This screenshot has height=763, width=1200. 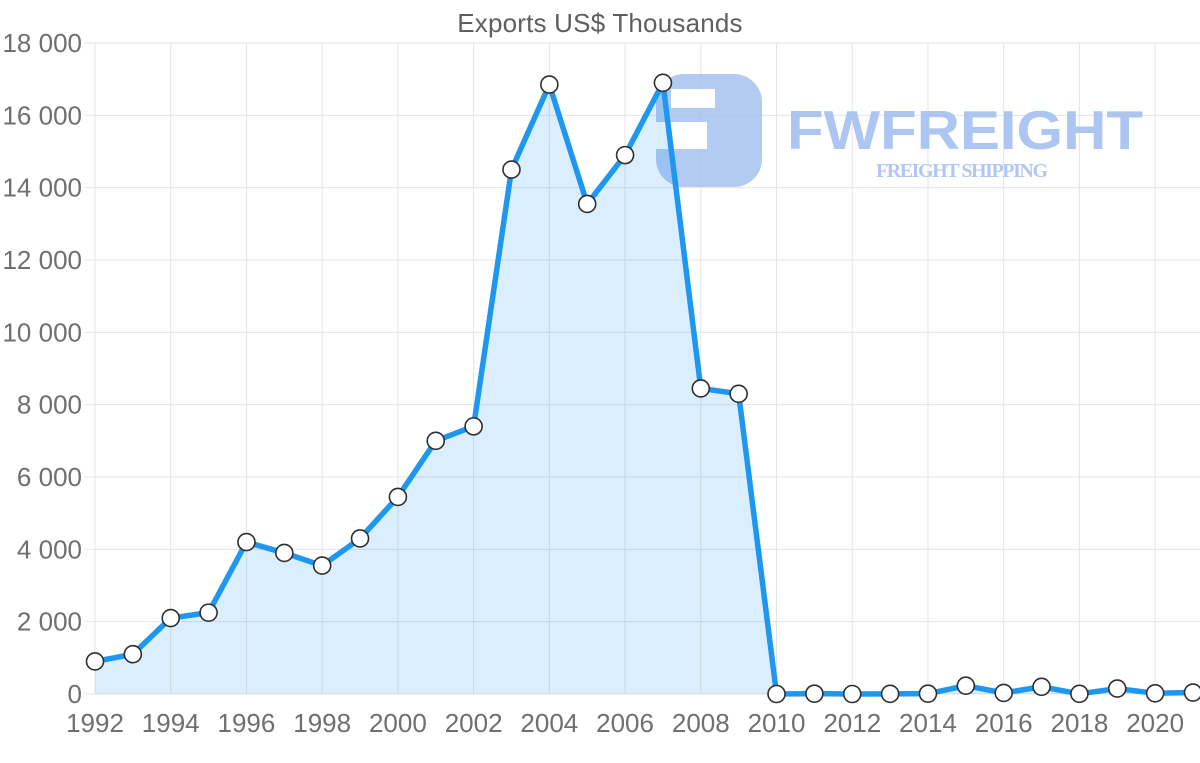 What do you see at coordinates (776, 694) in the screenshot?
I see `data-point-2010` at bounding box center [776, 694].